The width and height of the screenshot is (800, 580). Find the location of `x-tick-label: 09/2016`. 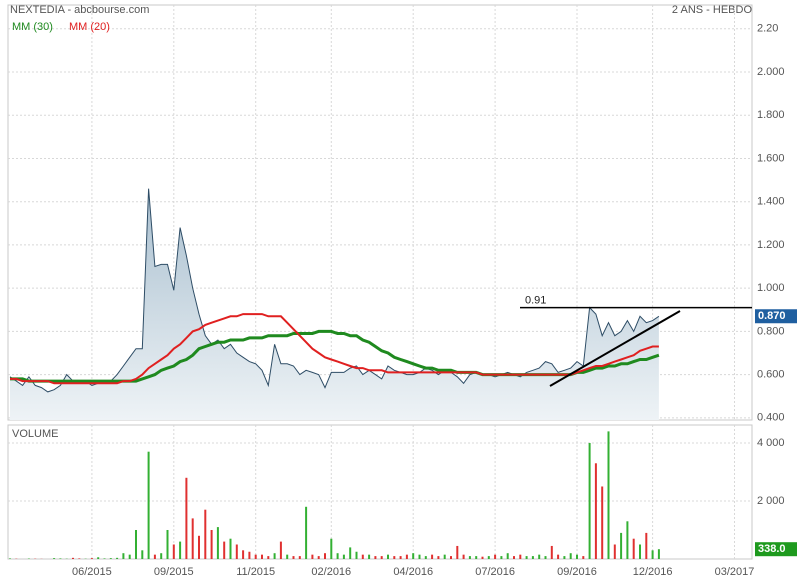

x-tick-label: 09/2016 is located at coordinates (577, 572).